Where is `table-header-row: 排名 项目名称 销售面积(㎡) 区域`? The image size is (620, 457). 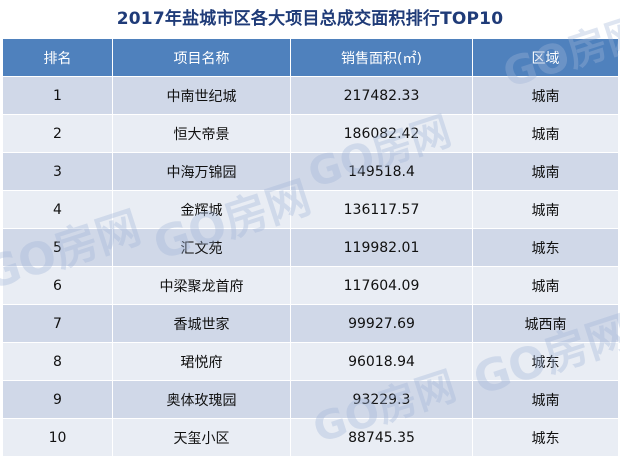 table-header-row: 排名 项目名称 销售面积(㎡) 区域 is located at coordinates (310, 57).